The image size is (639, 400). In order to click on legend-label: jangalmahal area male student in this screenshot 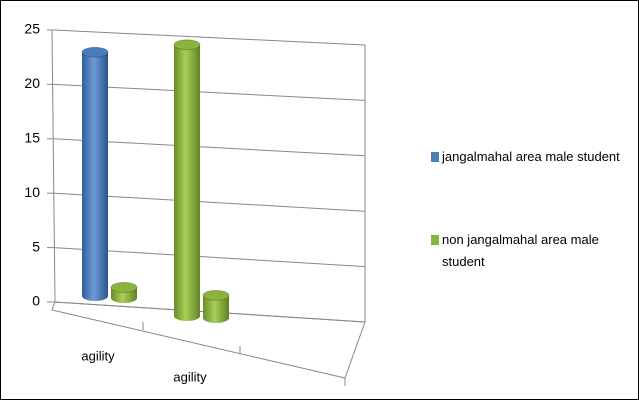, I will do `click(531, 156)`.